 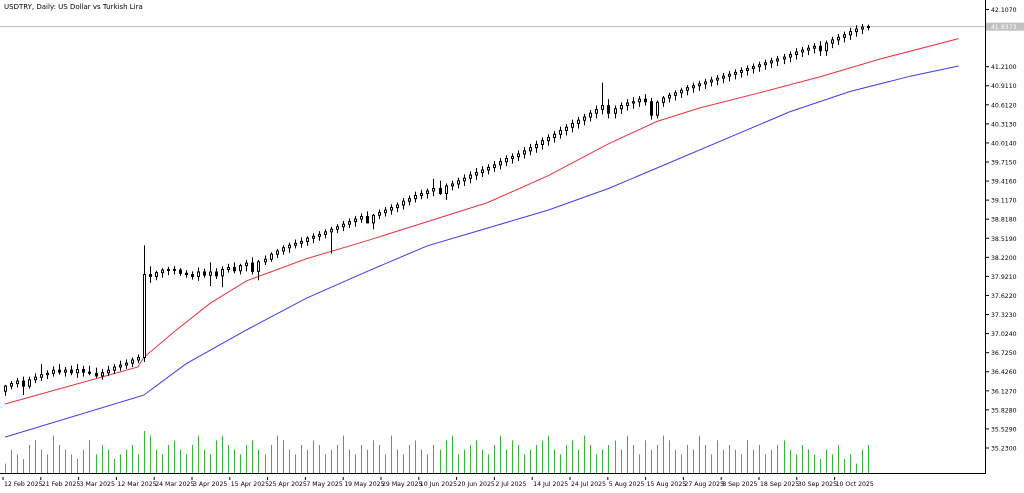 I want to click on price-tick-label: 37.9210, so click(x=1004, y=277).